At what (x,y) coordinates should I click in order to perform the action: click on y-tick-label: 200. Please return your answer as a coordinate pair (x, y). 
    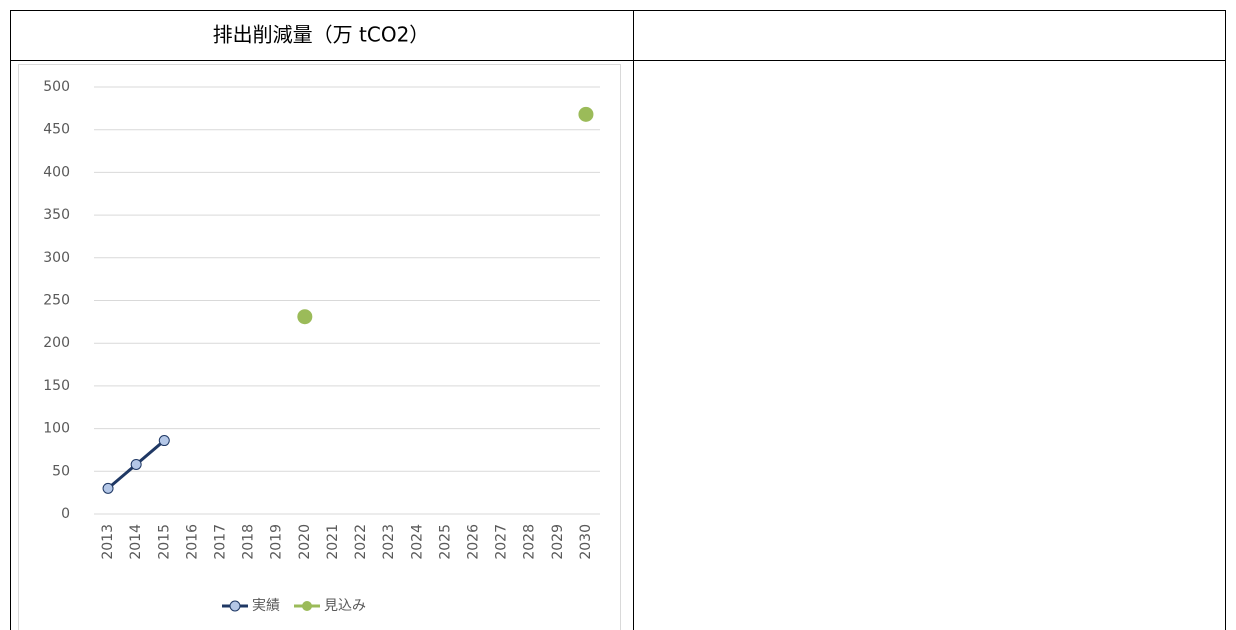
    Looking at the image, I should click on (56, 343).